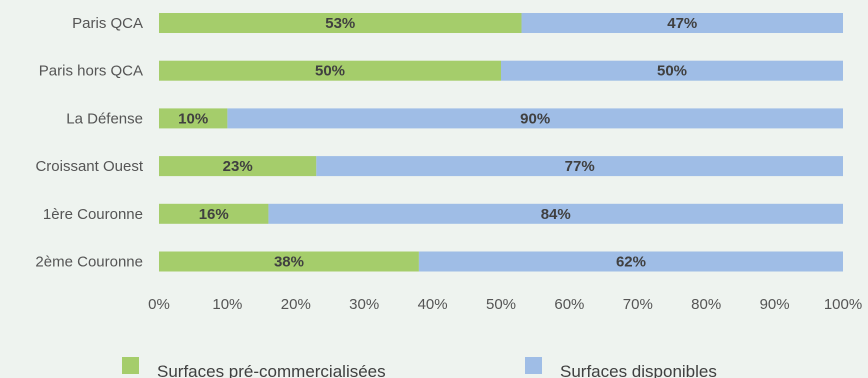 The height and width of the screenshot is (378, 868). What do you see at coordinates (638, 304) in the screenshot?
I see `x-tick-label-70: 70%` at bounding box center [638, 304].